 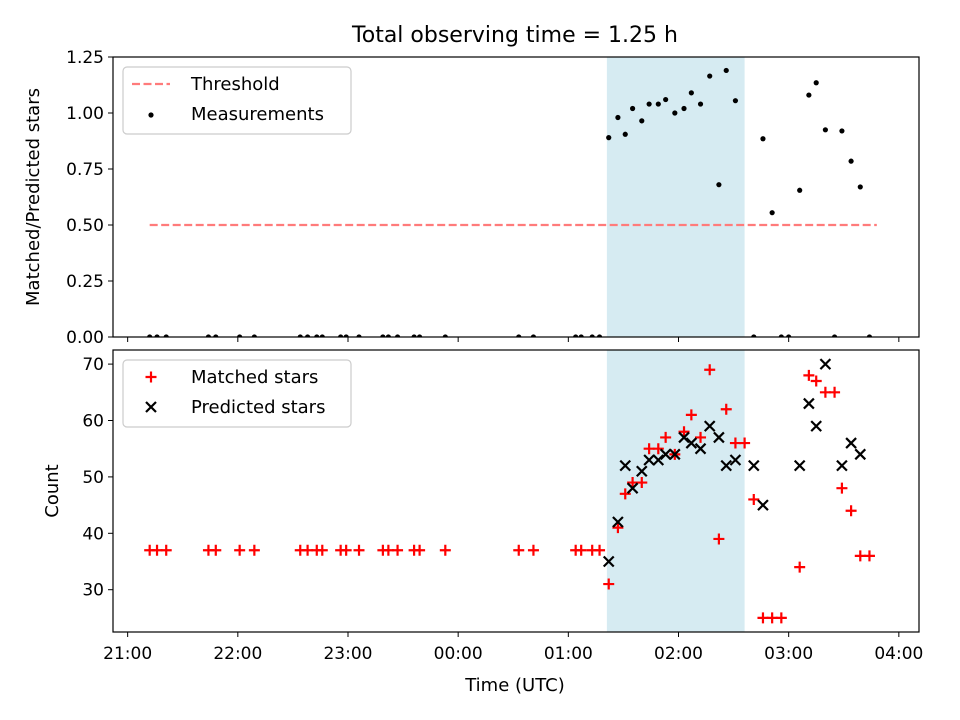 I want to click on x-axis-label: Time (UTC), so click(x=514, y=685).